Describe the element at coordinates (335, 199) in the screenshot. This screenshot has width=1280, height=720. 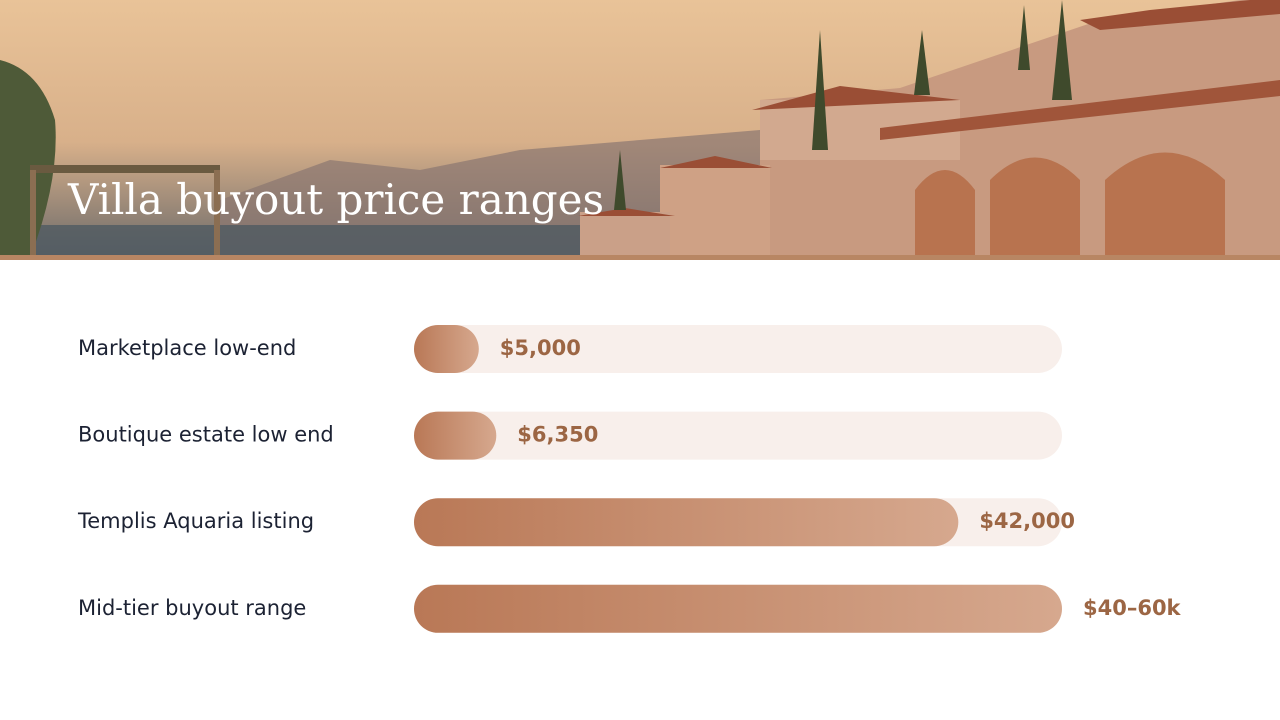
I see `chart-title: Villa buyout price ranges` at that location.